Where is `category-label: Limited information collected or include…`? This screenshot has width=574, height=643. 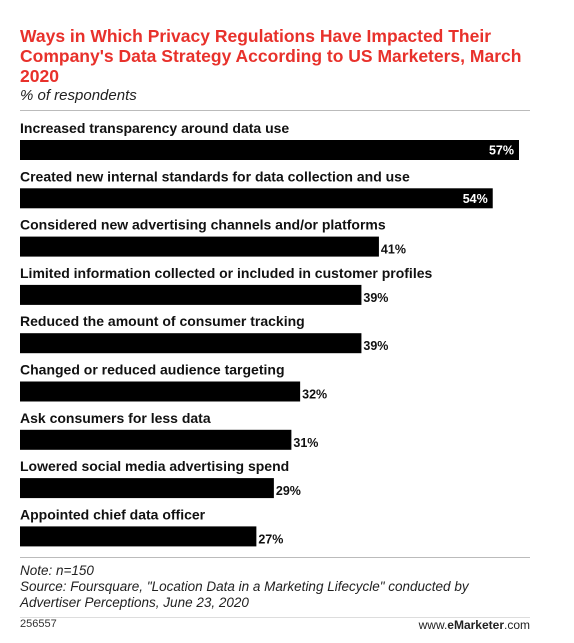 category-label: Limited information collected or include… is located at coordinates (226, 273).